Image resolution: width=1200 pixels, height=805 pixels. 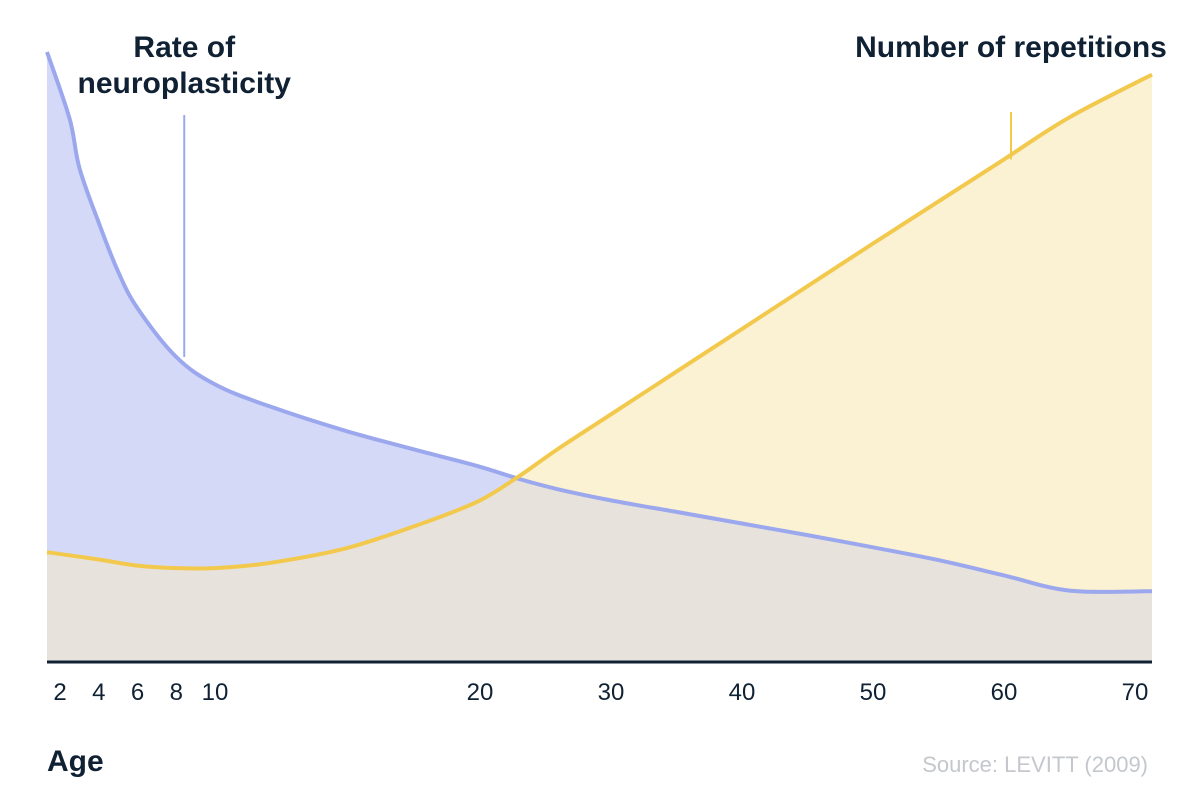 I want to click on source-note: Source: LEVITT (2009), so click(x=1035, y=764).